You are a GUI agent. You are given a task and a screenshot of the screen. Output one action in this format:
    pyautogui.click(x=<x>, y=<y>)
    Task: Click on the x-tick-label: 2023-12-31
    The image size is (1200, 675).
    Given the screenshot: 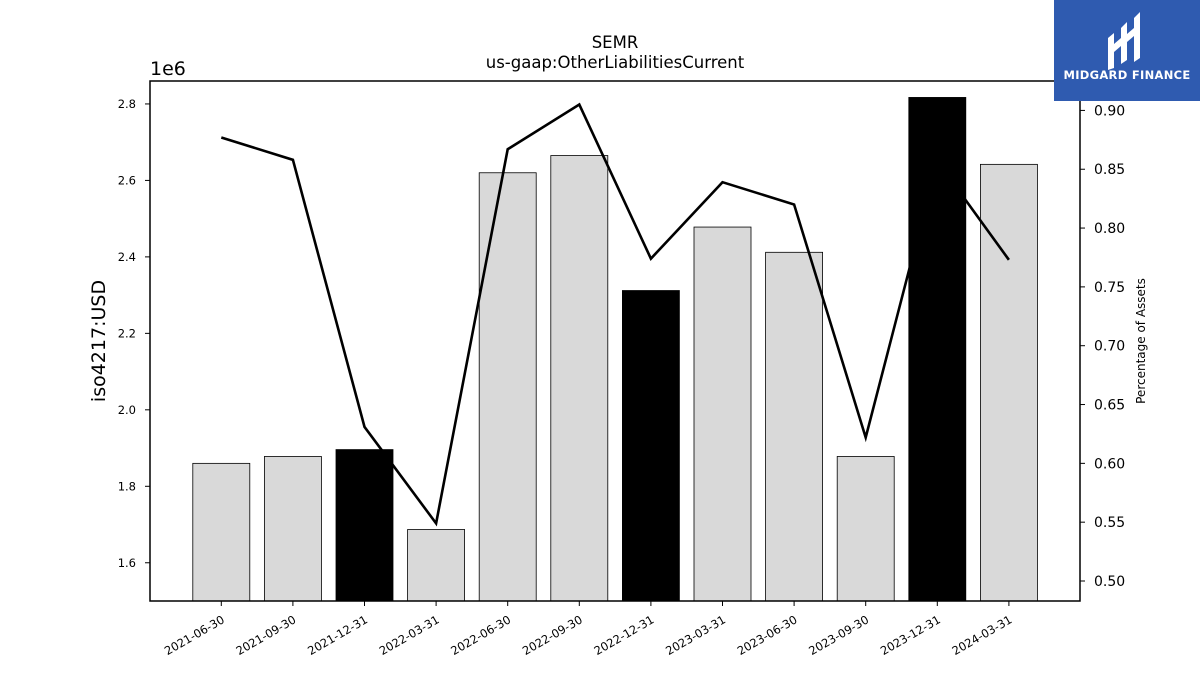 What is the action you would take?
    pyautogui.click(x=910, y=635)
    